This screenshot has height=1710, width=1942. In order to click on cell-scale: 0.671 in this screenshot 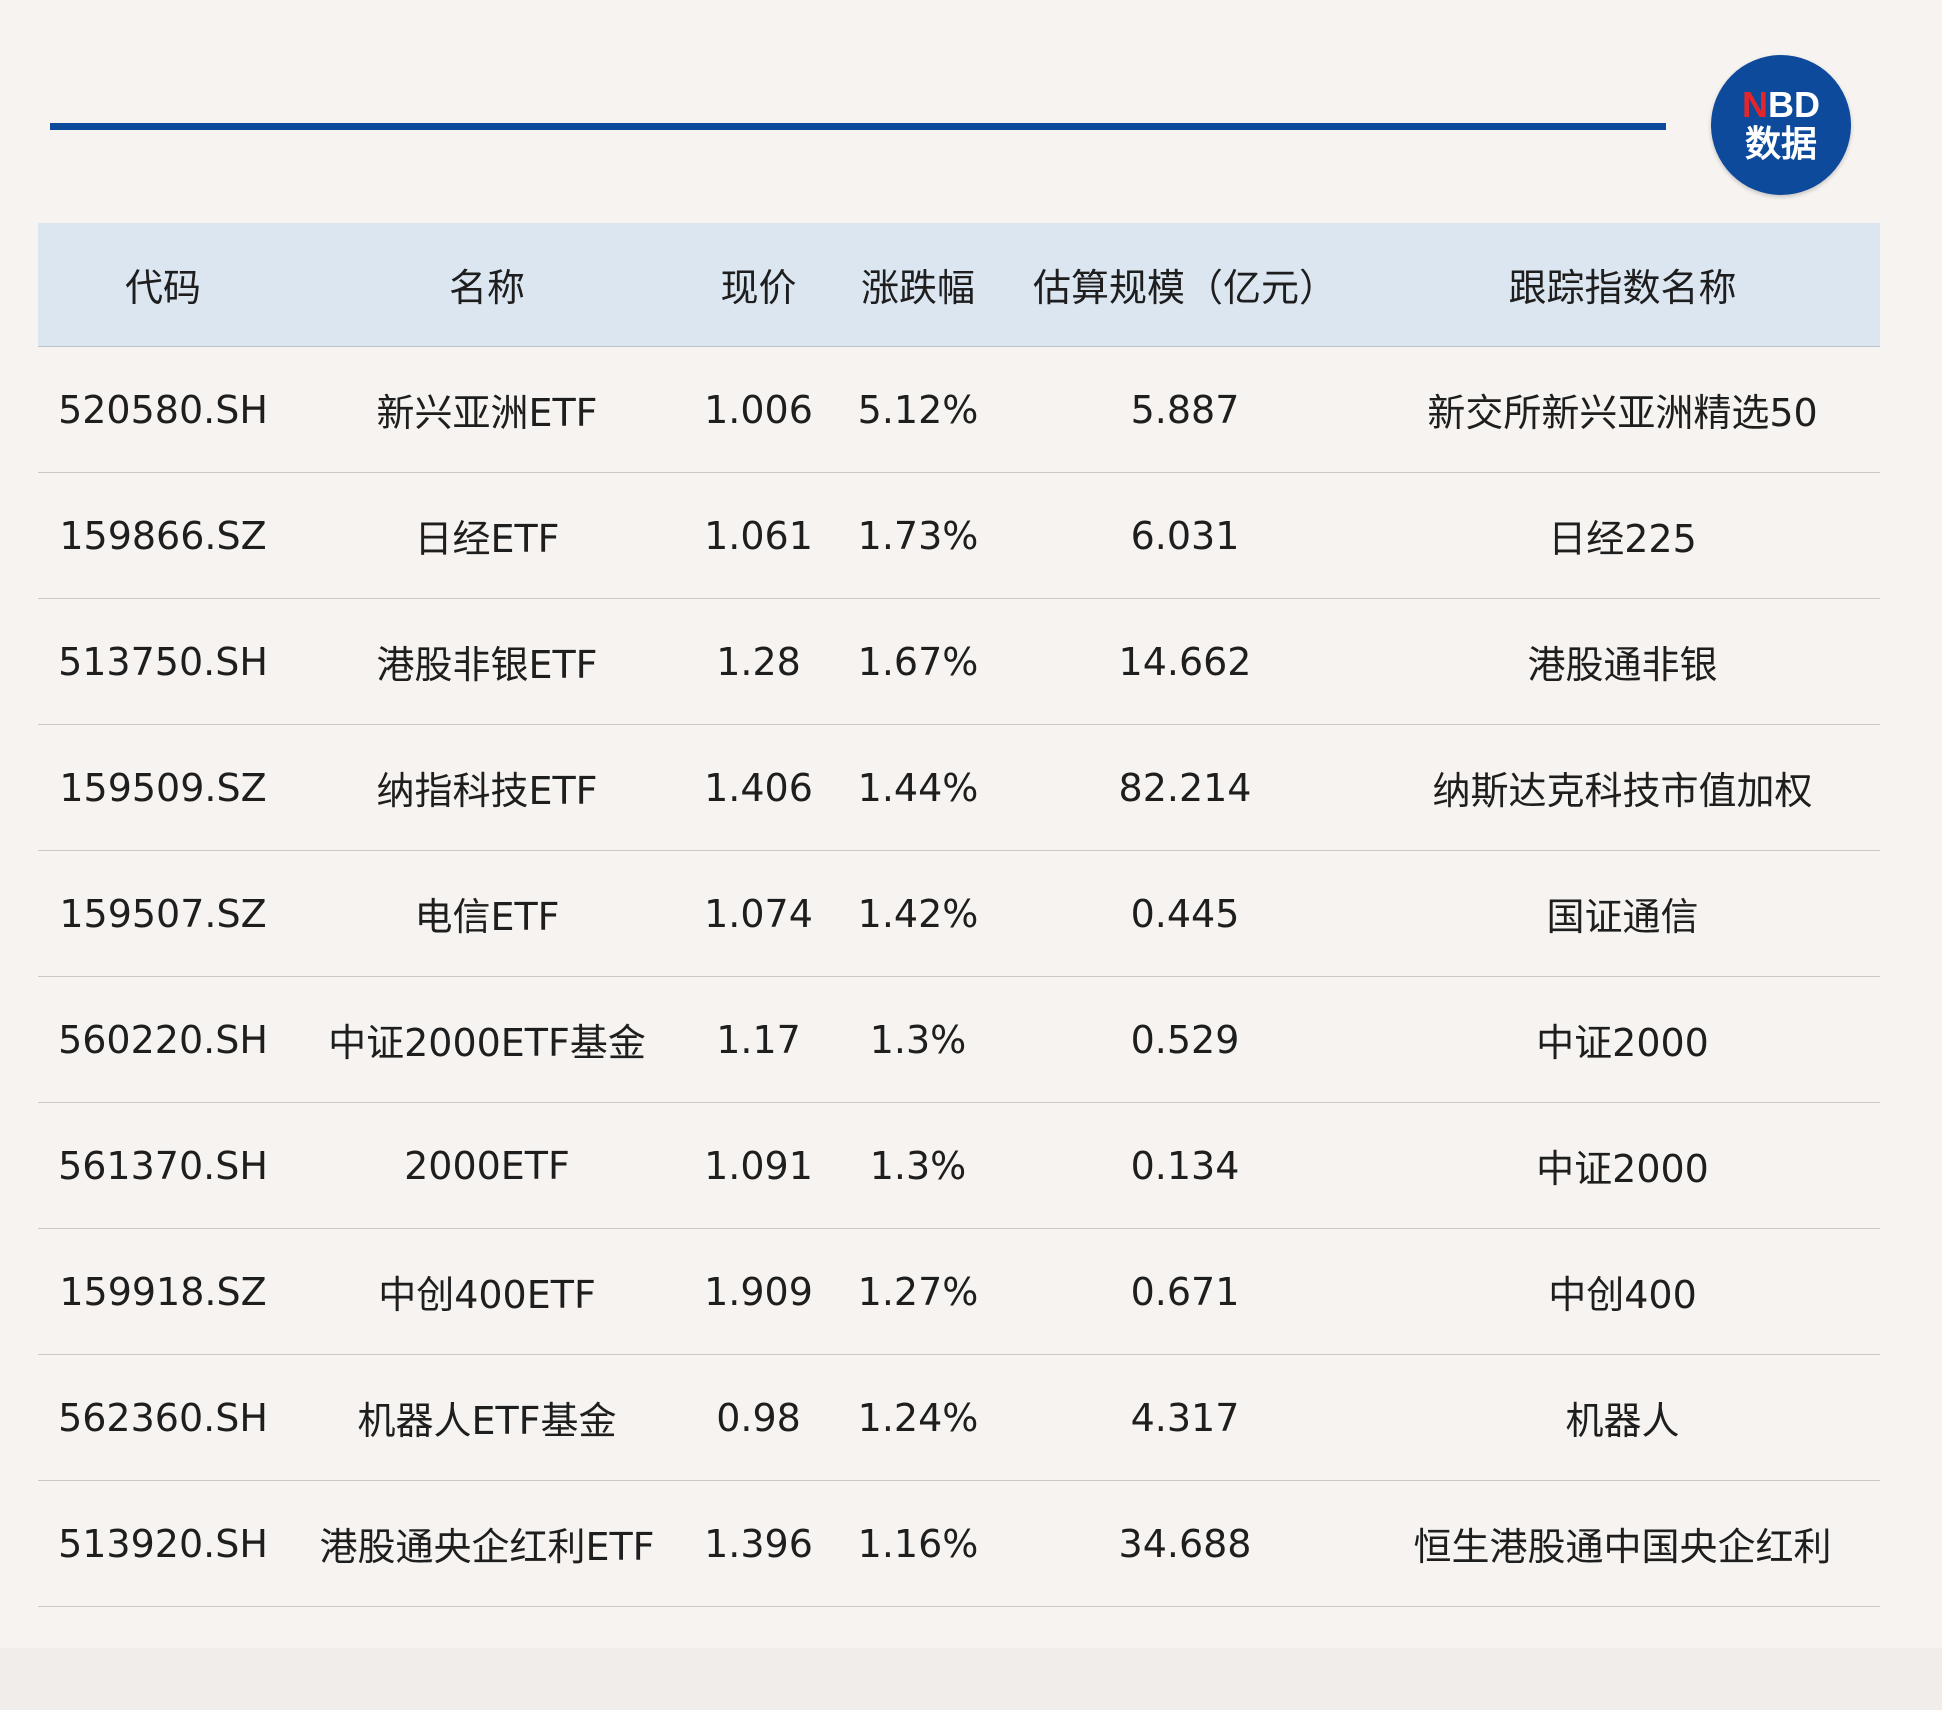, I will do `click(1185, 1291)`.